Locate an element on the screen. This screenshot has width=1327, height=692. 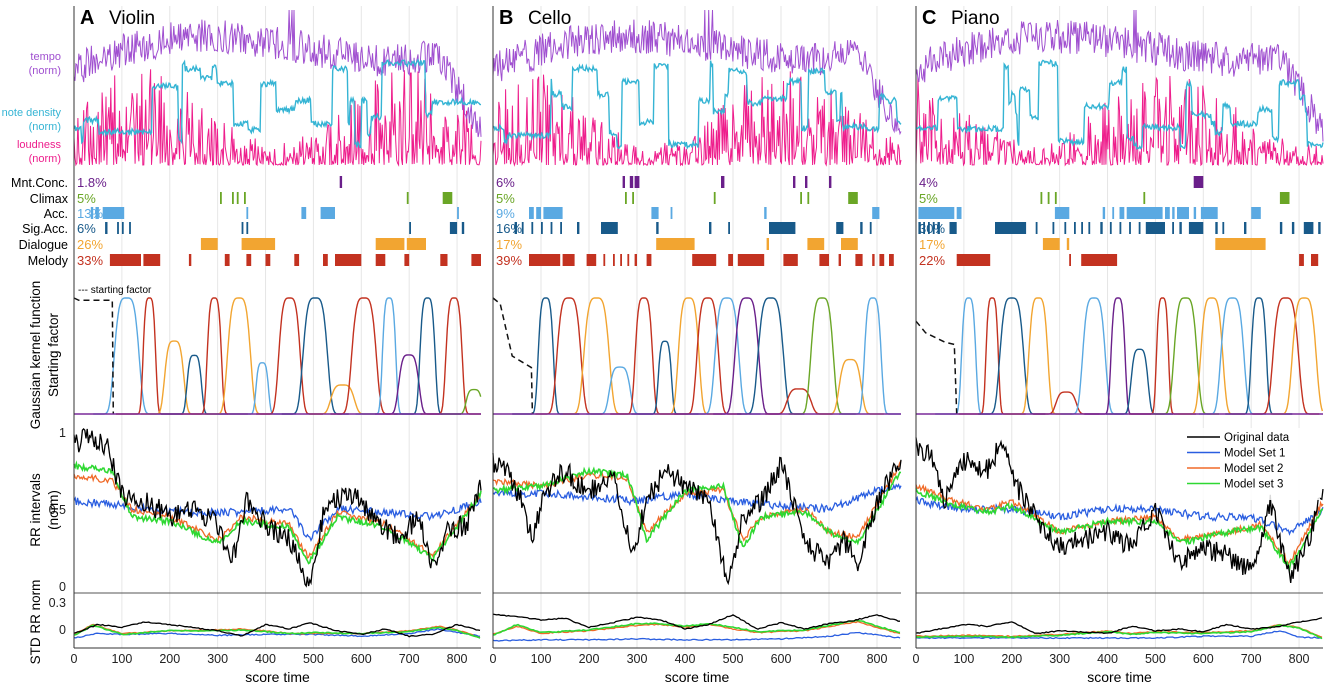
legend-label: Model set 2 is located at coordinates (1253, 469).